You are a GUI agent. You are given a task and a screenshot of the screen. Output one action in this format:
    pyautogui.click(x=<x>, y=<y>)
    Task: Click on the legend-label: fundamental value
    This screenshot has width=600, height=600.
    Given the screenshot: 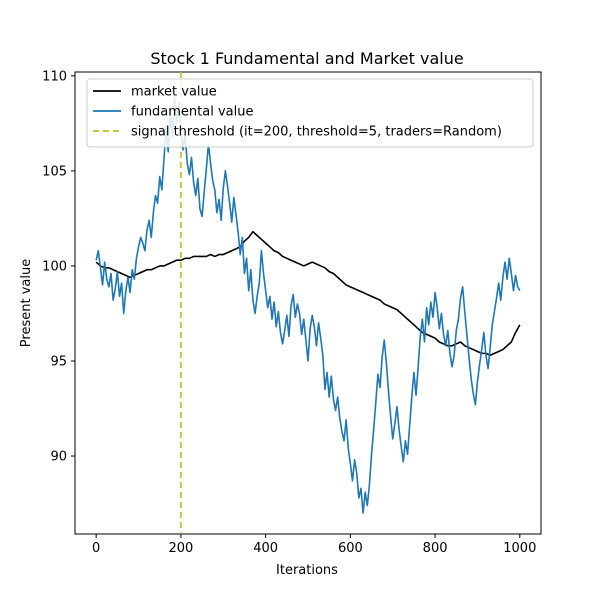 What is the action you would take?
    pyautogui.click(x=192, y=112)
    